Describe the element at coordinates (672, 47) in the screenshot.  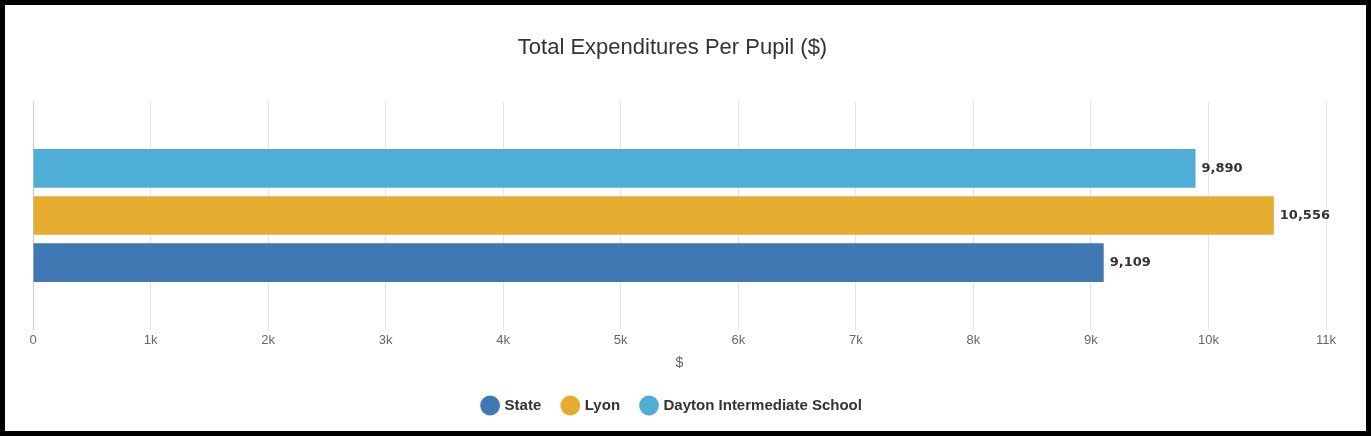
I see `chart-title: Total Expenditures Per Pupil ($)` at that location.